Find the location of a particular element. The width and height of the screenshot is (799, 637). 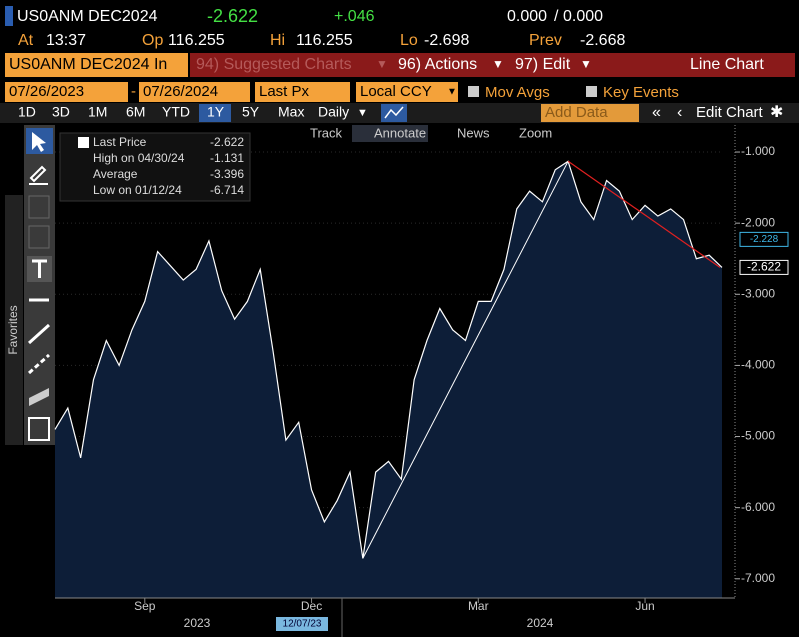

view-name: Line Chart is located at coordinates (727, 64).